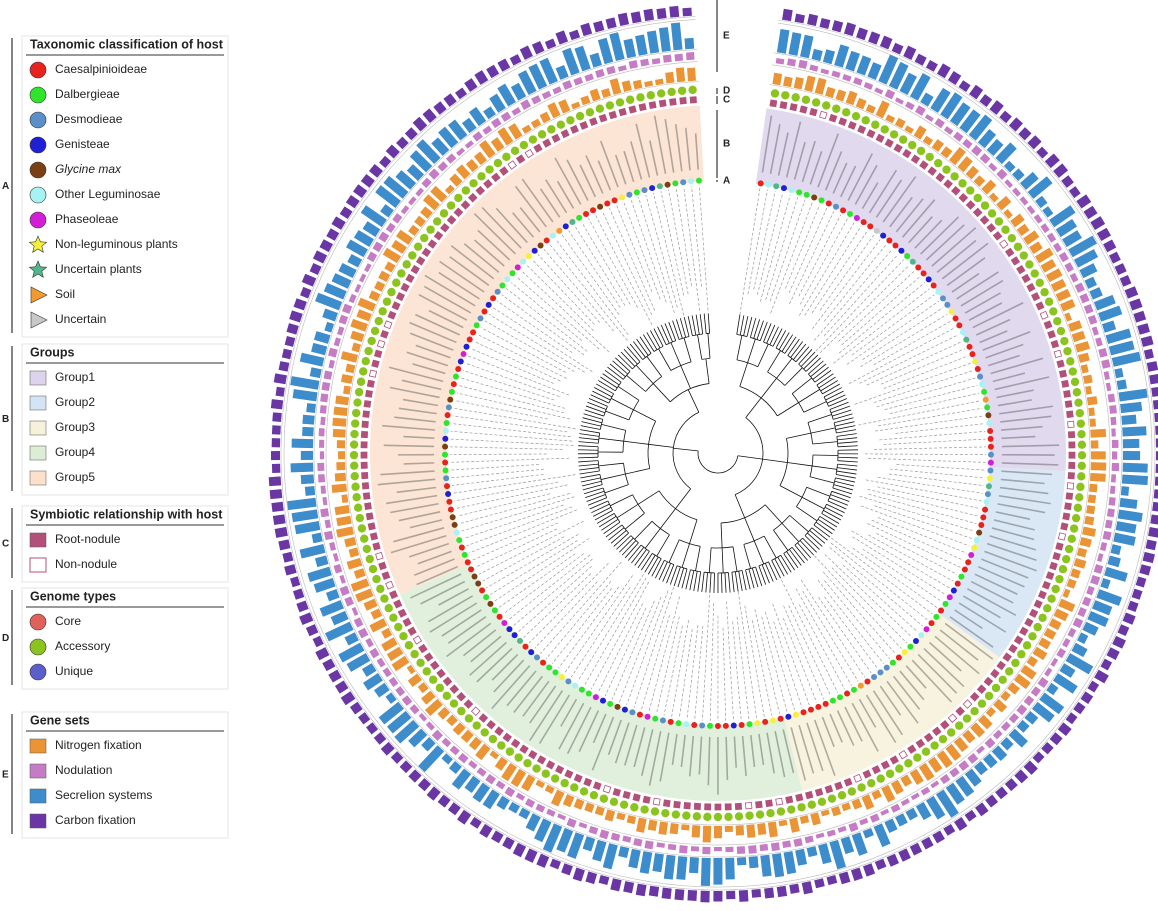 This screenshot has width=1158, height=911. I want to click on leaf-label, so click(419, 463).